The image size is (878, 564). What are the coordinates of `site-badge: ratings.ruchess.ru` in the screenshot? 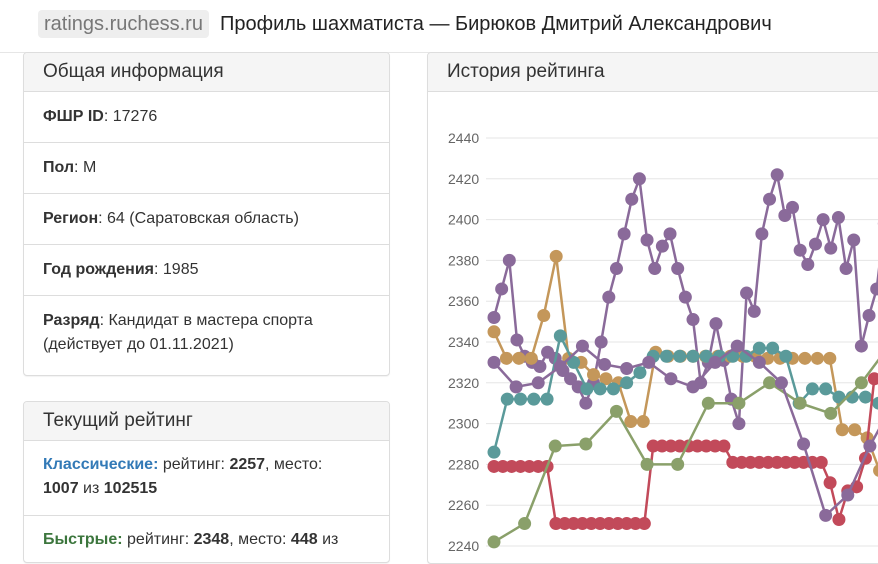 It's located at (123, 24).